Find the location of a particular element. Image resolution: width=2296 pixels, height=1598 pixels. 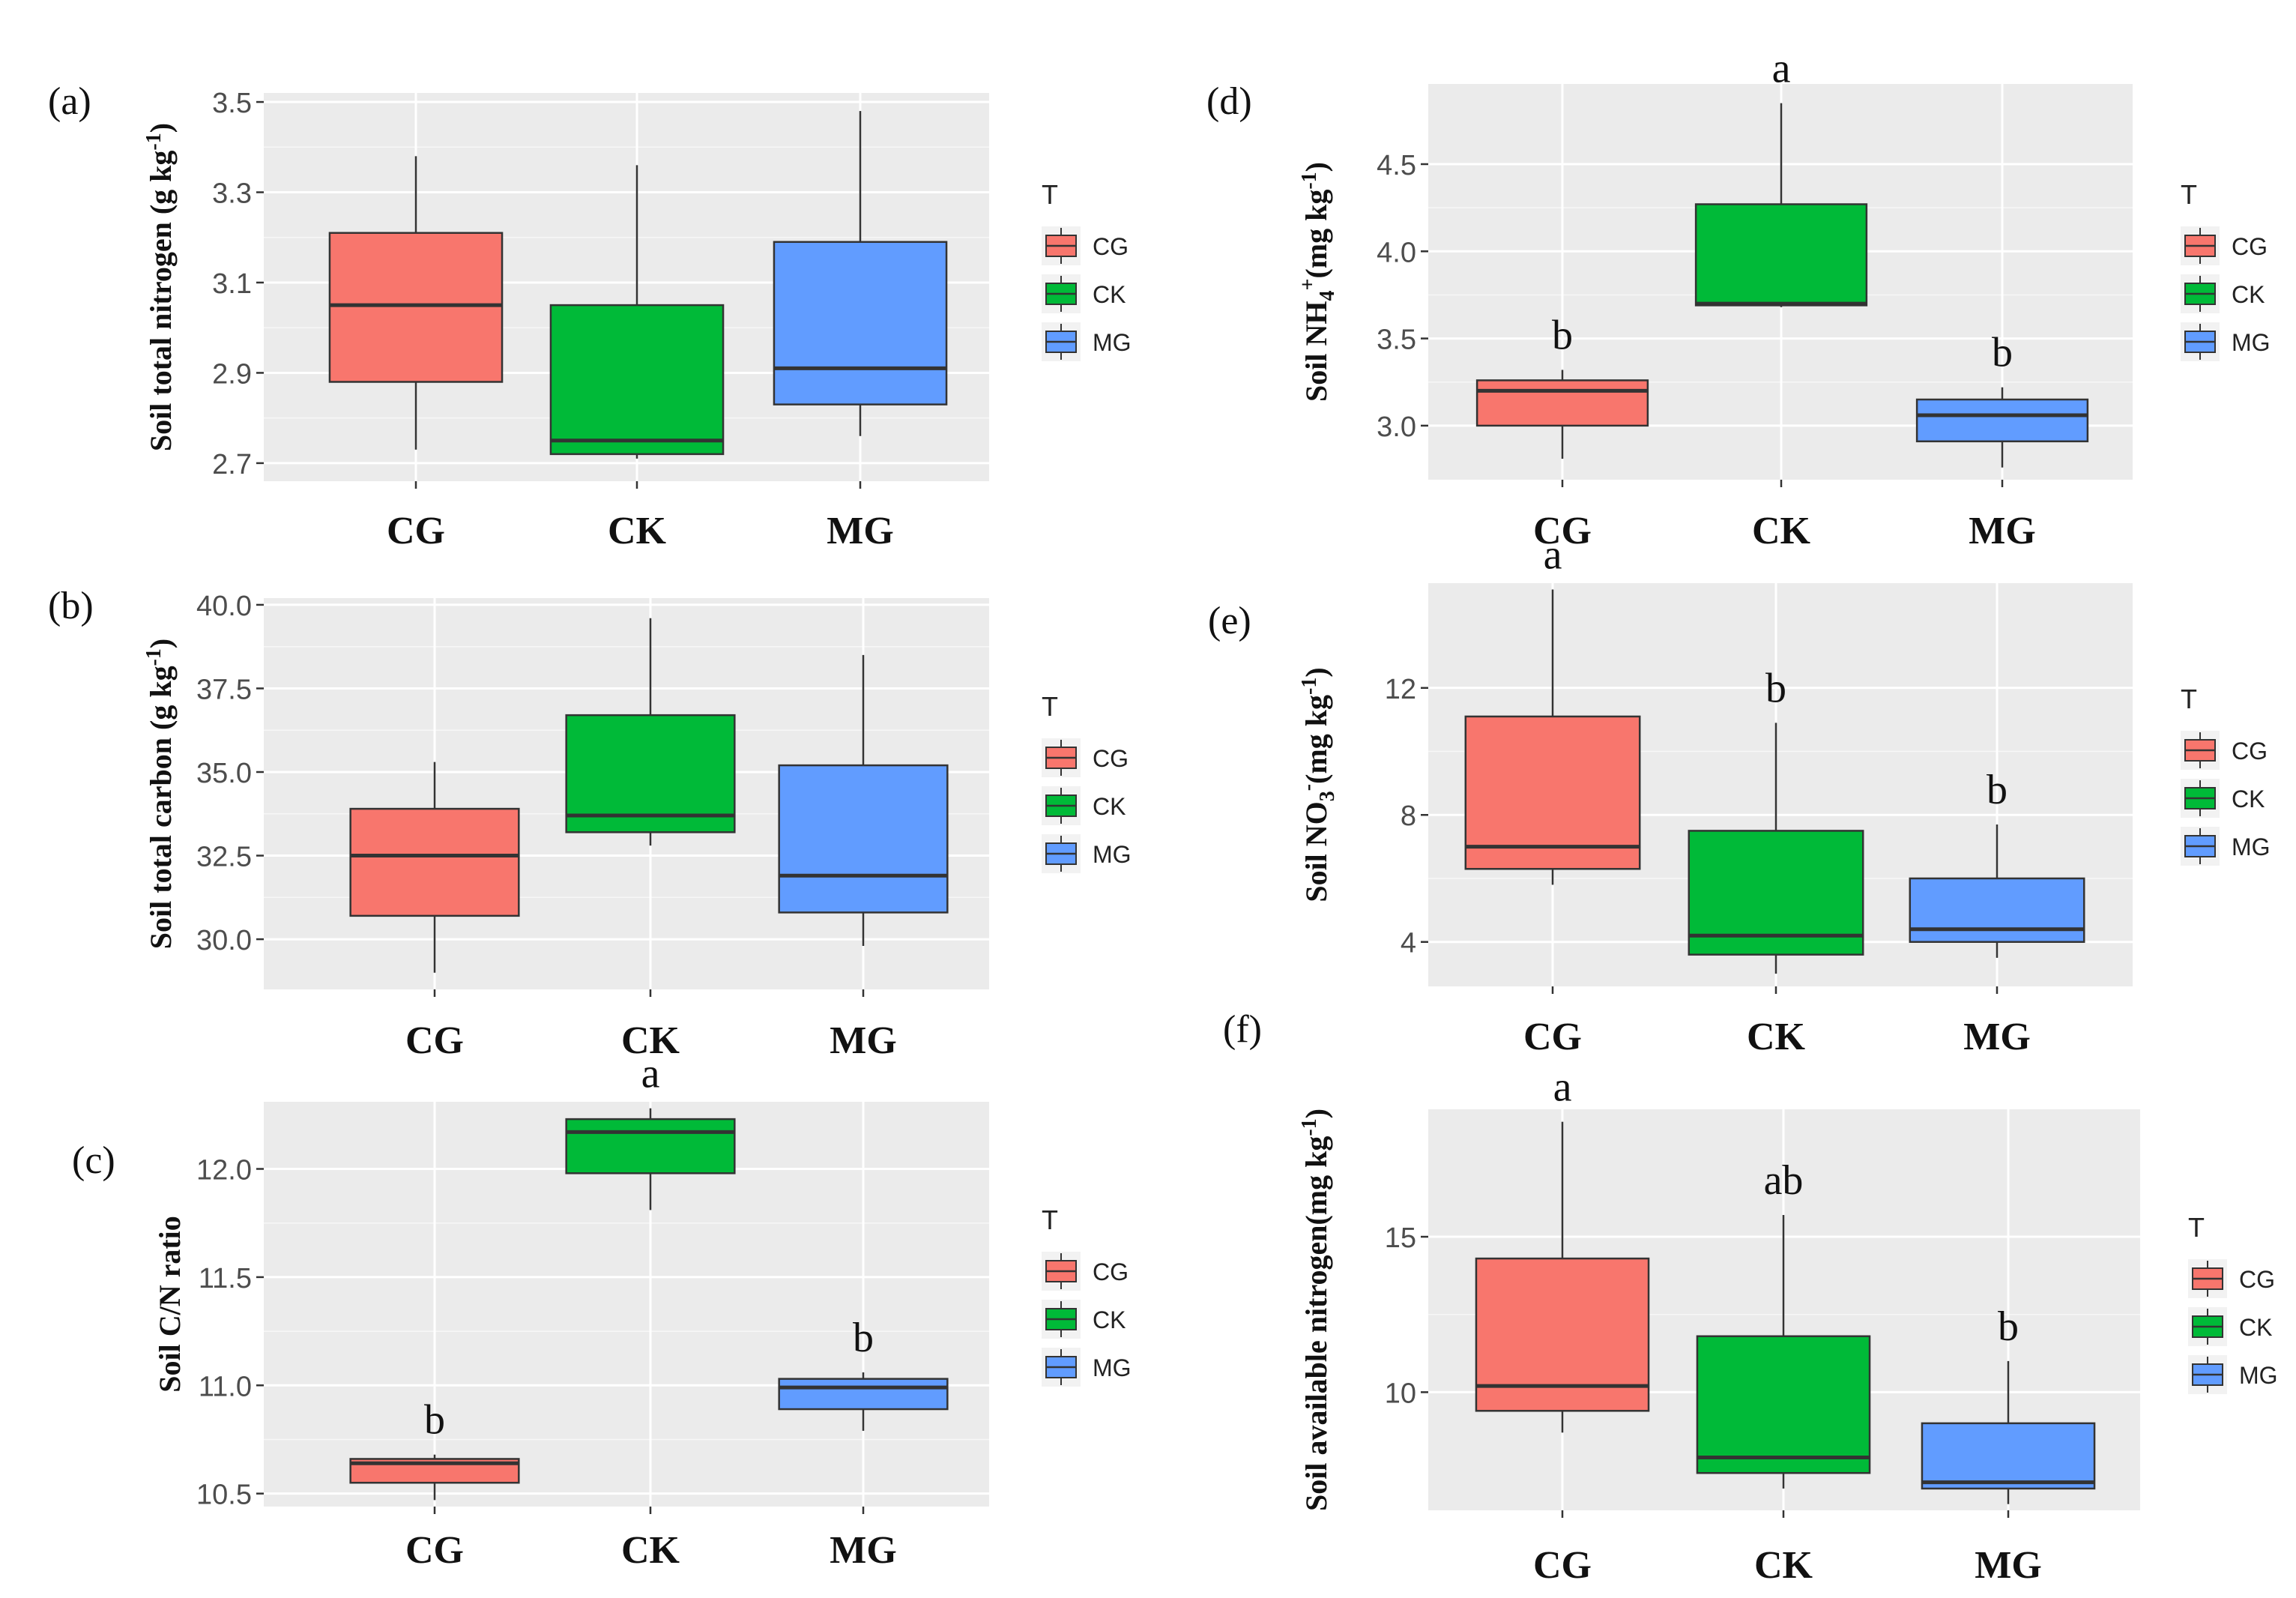

y-tick-label: 4.0 is located at coordinates (1396, 252).